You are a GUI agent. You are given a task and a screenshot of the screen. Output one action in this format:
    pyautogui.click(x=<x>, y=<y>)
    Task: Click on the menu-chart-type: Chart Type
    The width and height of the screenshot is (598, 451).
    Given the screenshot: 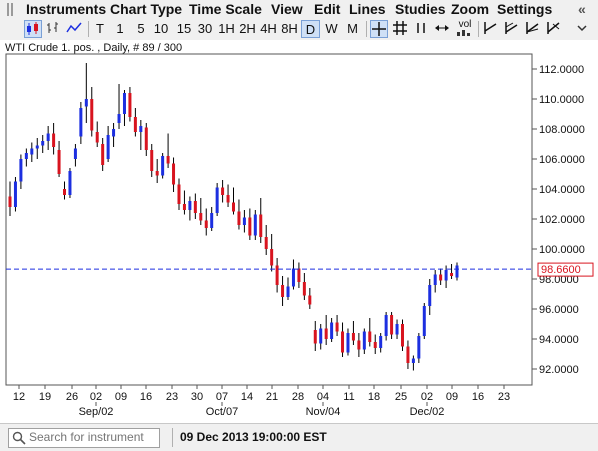 What is the action you would take?
    pyautogui.click(x=146, y=9)
    